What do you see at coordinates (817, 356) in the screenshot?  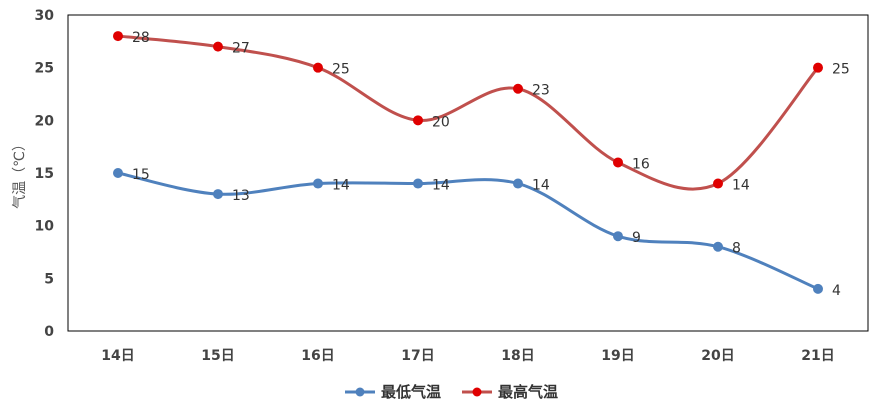 I see `x-tick-label: 21日` at bounding box center [817, 356].